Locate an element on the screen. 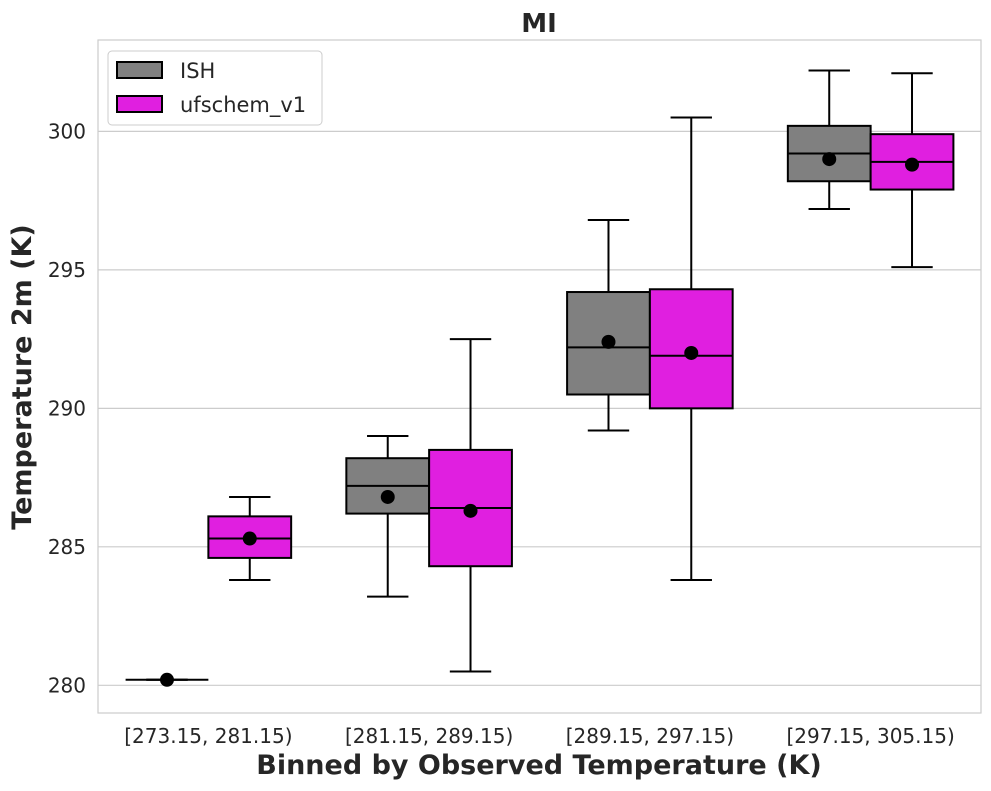 This screenshot has width=991, height=791. x-tick-label-1: [281.15, 289.15) is located at coordinates (429, 736).